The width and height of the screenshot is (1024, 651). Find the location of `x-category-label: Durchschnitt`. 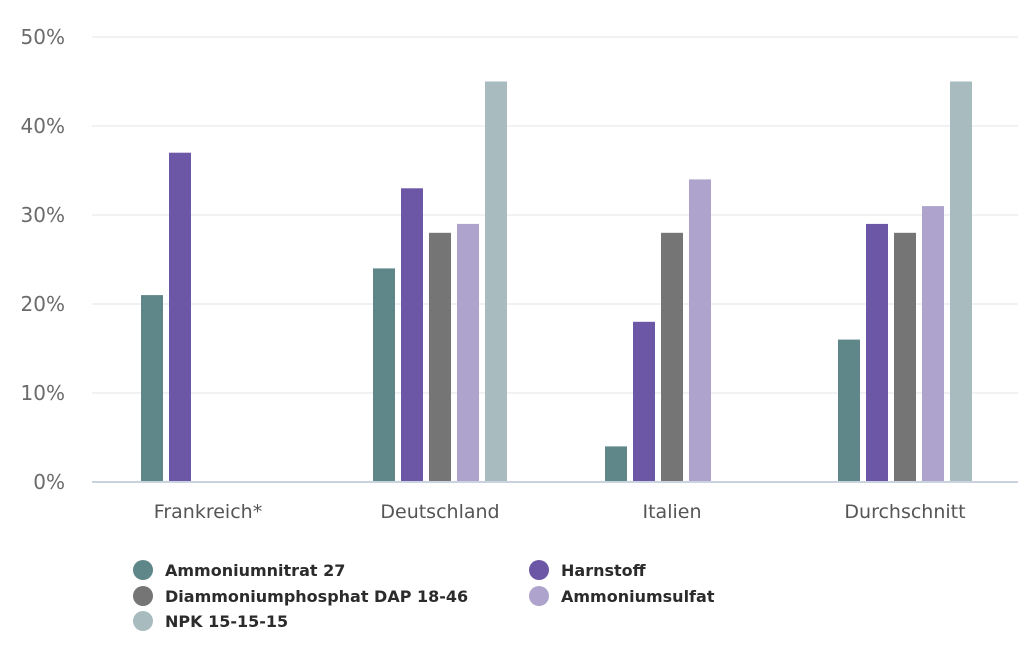

x-category-label: Durchschnitt is located at coordinates (904, 512).